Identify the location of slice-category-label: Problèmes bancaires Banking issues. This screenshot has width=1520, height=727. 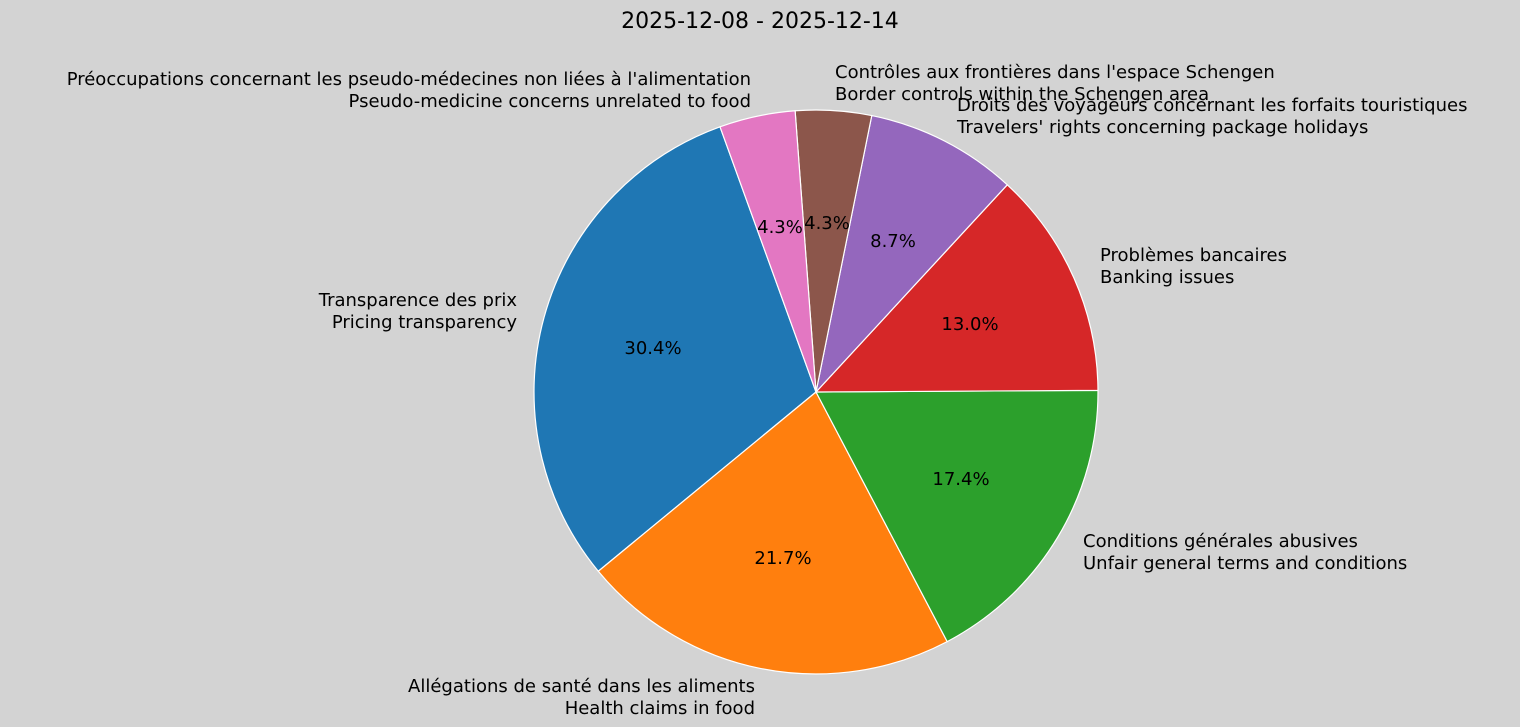
(1193, 266).